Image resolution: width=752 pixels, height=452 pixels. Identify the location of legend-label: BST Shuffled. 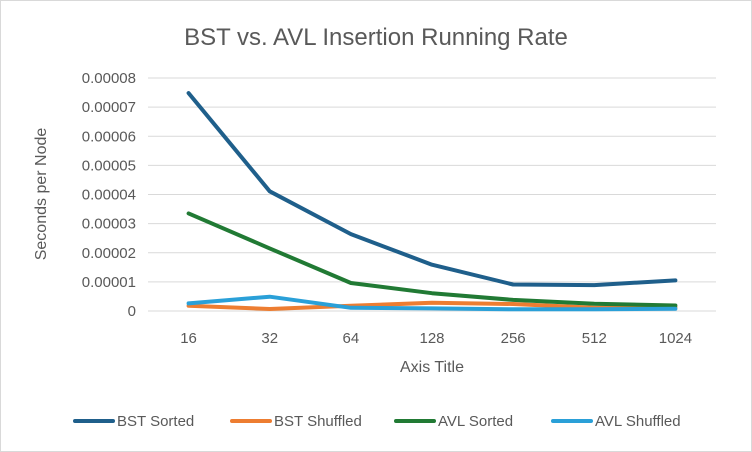
(318, 421).